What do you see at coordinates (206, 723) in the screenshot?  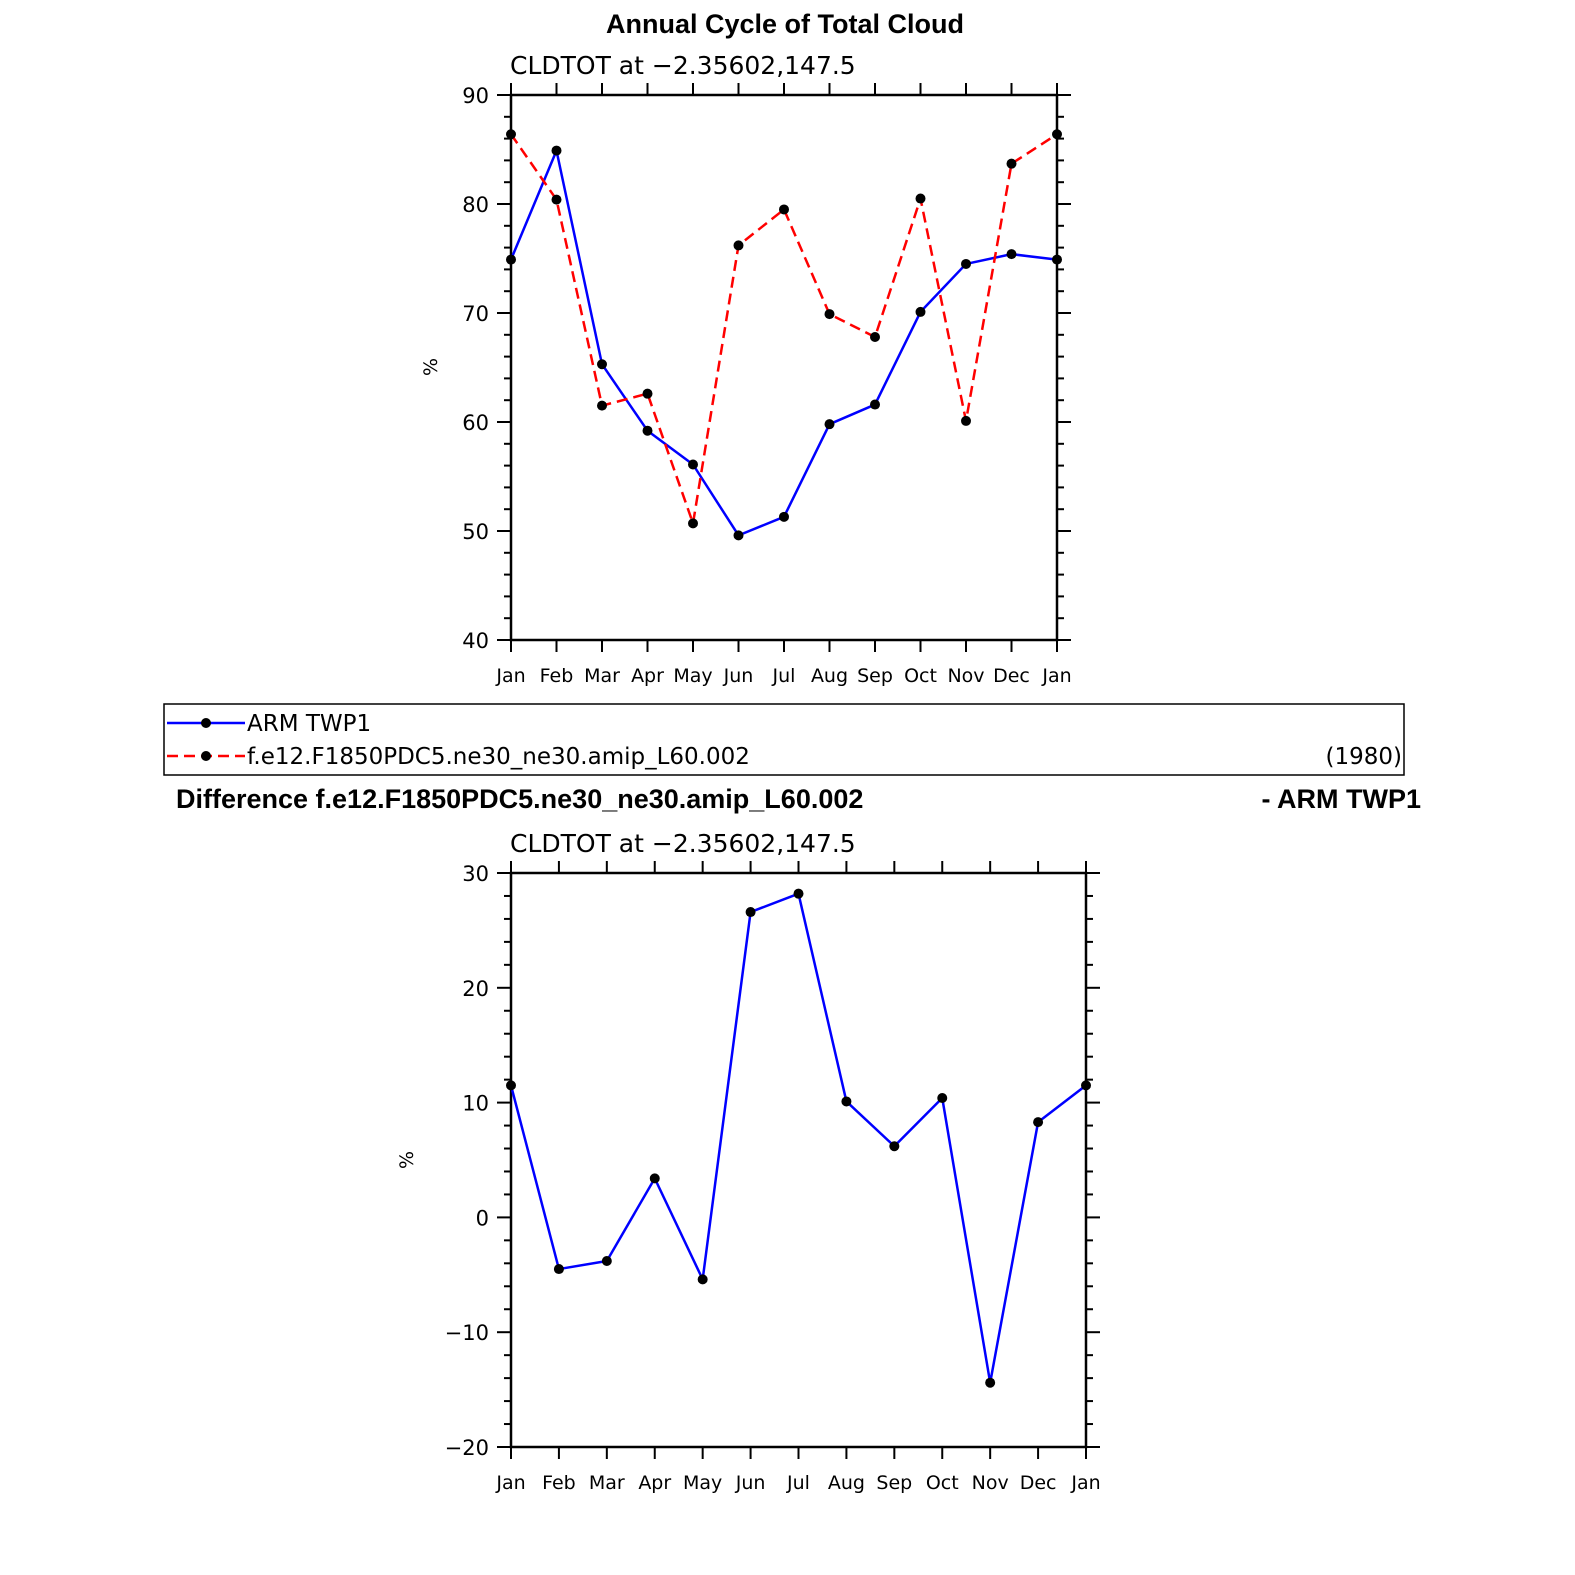 I see `legend-marker-obs` at bounding box center [206, 723].